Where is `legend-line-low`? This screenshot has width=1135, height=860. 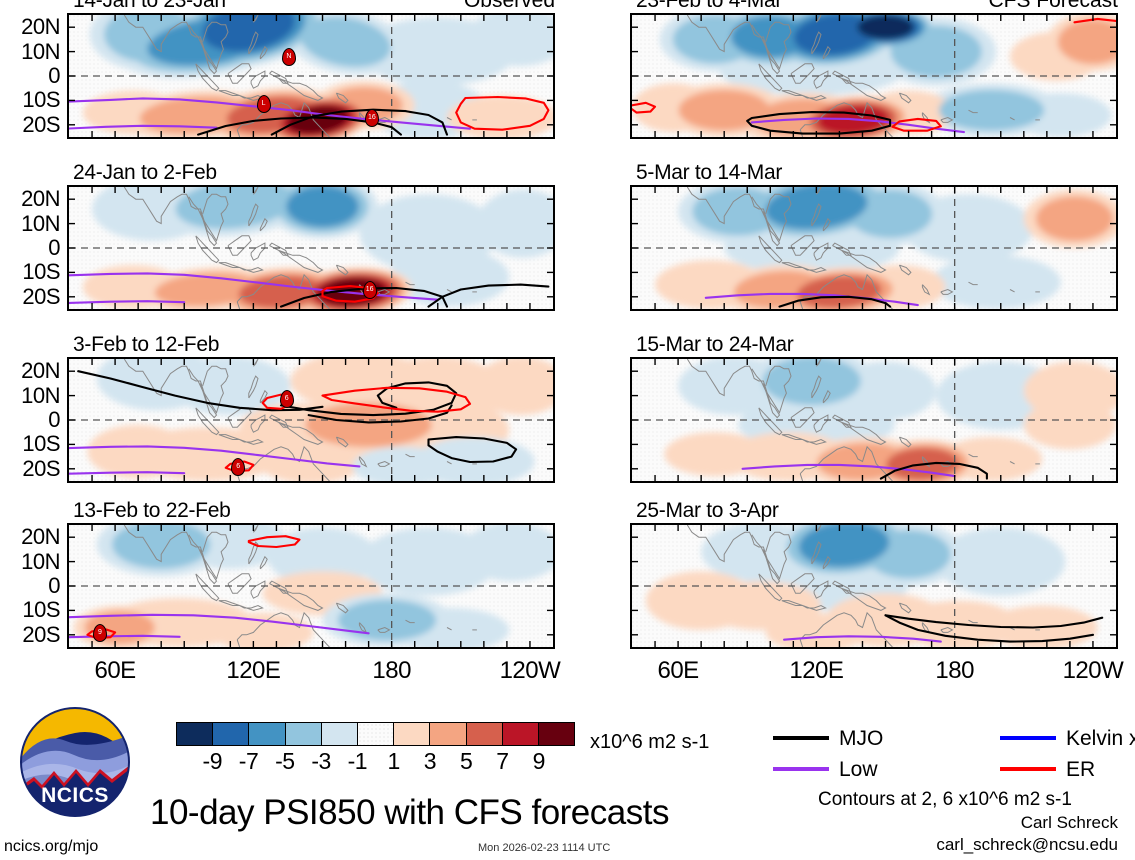 legend-line-low is located at coordinates (801, 769).